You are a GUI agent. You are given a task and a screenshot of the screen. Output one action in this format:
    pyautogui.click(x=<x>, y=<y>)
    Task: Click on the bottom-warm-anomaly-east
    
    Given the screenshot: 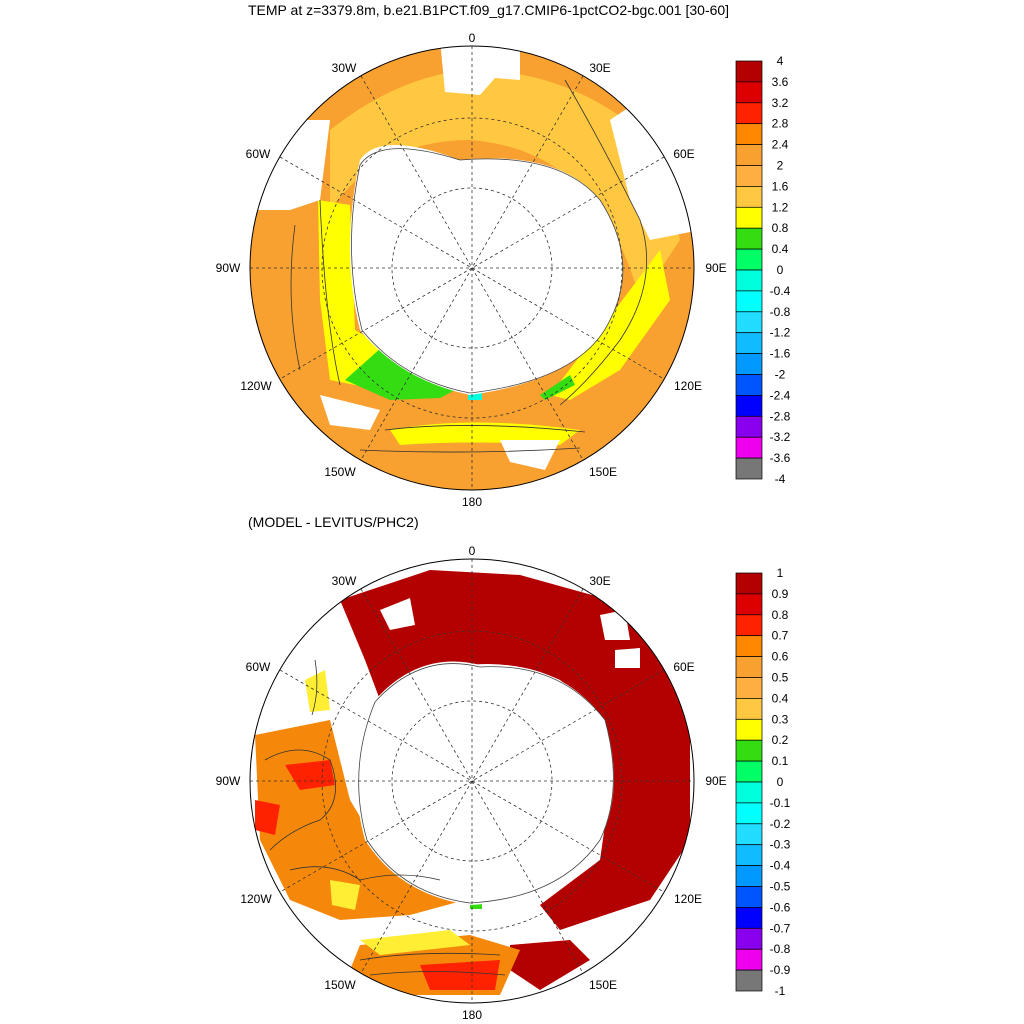 What is the action you would take?
    pyautogui.click(x=515, y=750)
    